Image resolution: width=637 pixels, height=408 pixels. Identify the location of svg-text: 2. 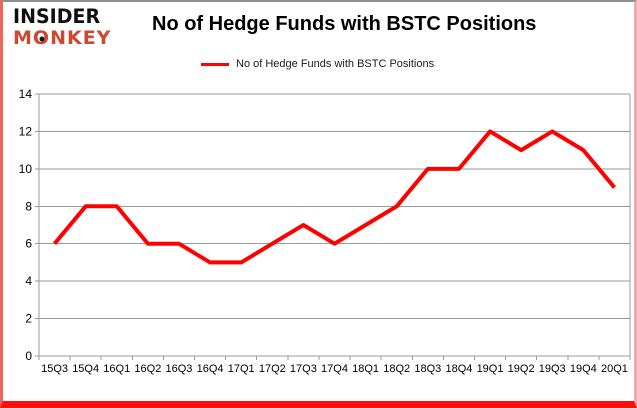
(28, 319).